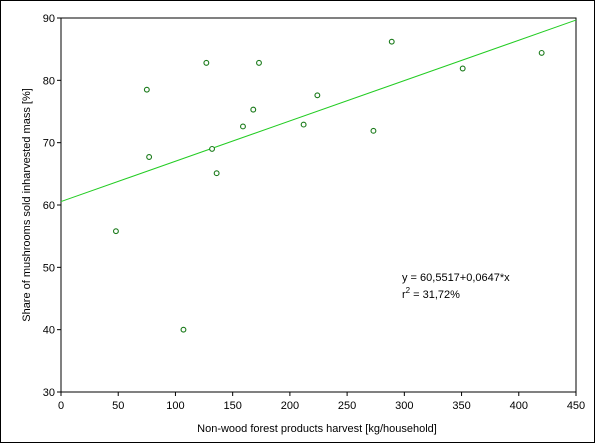 The height and width of the screenshot is (444, 595). Describe the element at coordinates (456, 278) in the screenshot. I see `regression-equation: y = 60,5517+0,0647*x` at that location.